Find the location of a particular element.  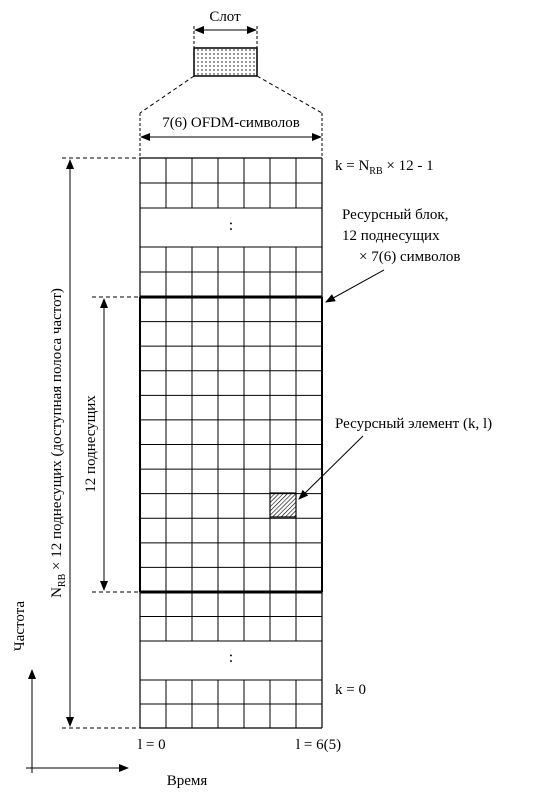

slot-dimension: Слот is located at coordinates (225, 28).